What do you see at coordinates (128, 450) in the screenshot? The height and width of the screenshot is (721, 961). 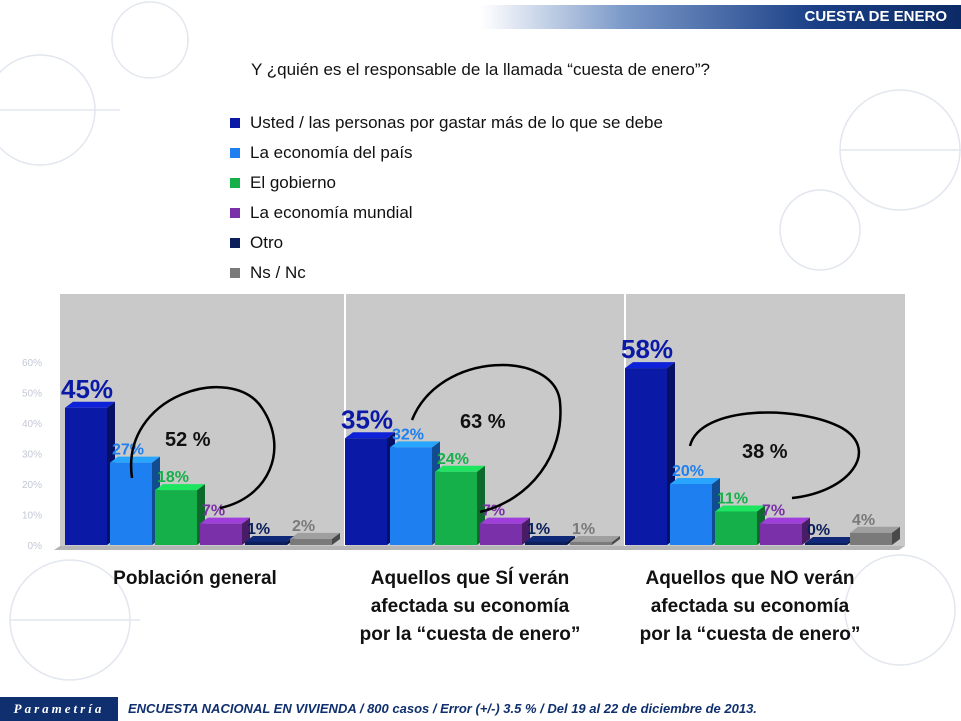 I see `bar-value-label: 27%` at bounding box center [128, 450].